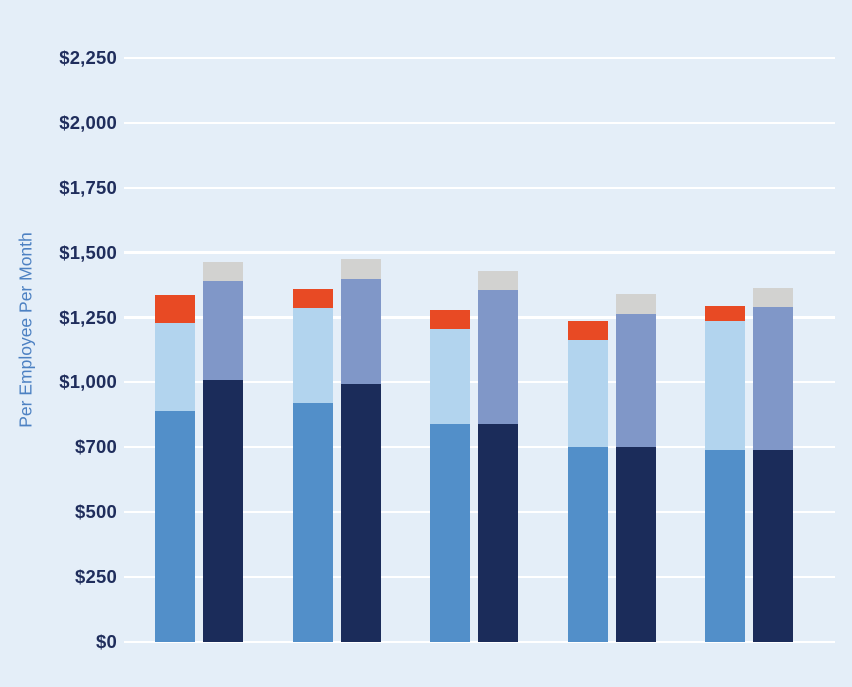  What do you see at coordinates (88, 252) in the screenshot?
I see `y-tick-label: $1,500` at bounding box center [88, 252].